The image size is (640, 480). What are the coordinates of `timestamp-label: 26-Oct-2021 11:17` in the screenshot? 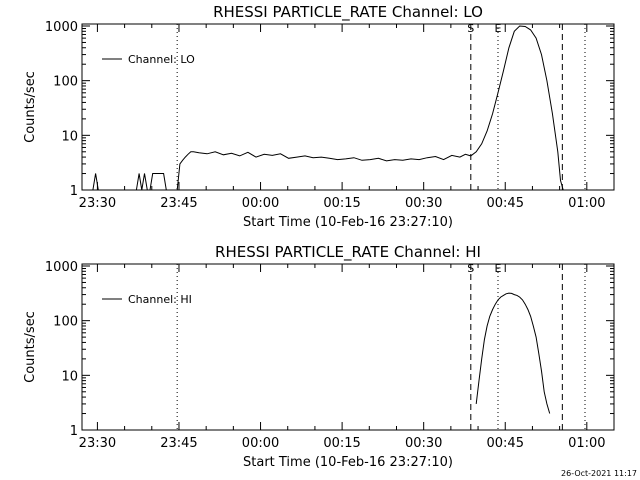 It's located at (599, 473).